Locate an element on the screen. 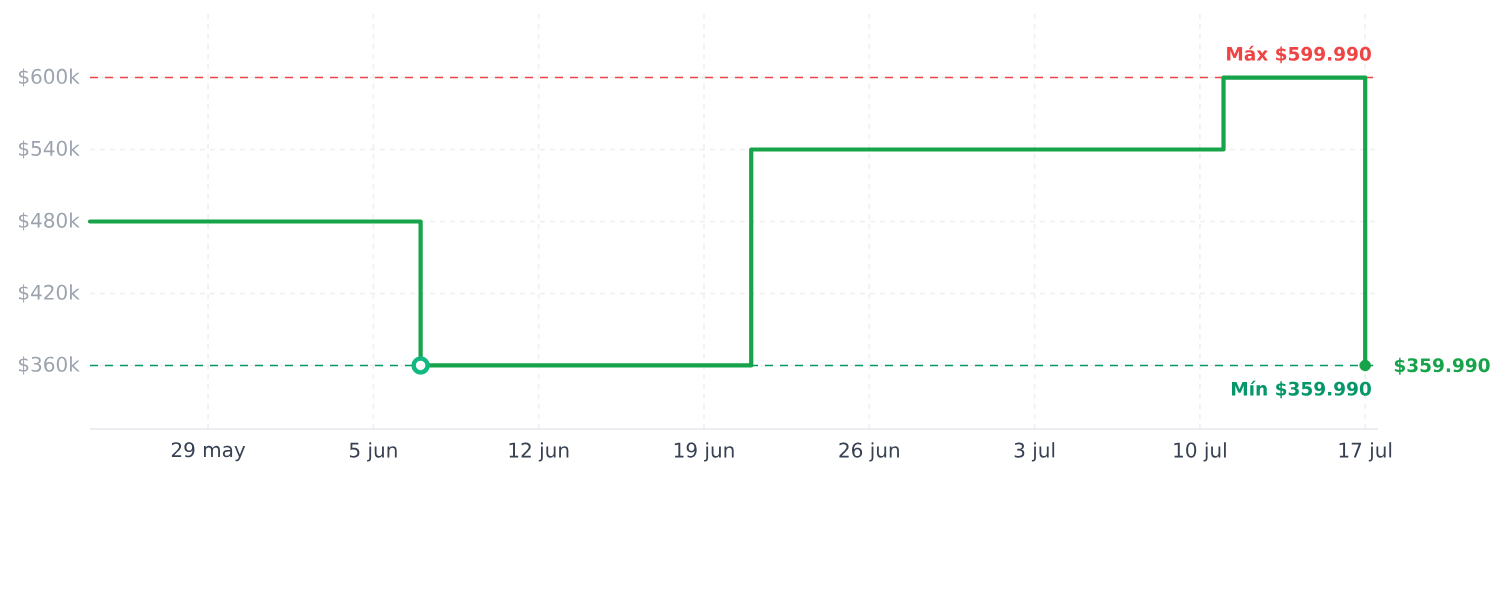 Image resolution: width=1505 pixels, height=607 pixels. y-tick-label: $420k is located at coordinates (49, 293).